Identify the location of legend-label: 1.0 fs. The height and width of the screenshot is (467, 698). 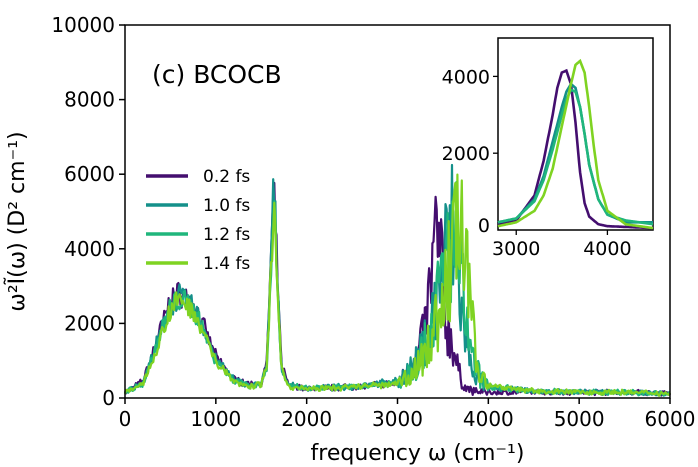
(226, 206).